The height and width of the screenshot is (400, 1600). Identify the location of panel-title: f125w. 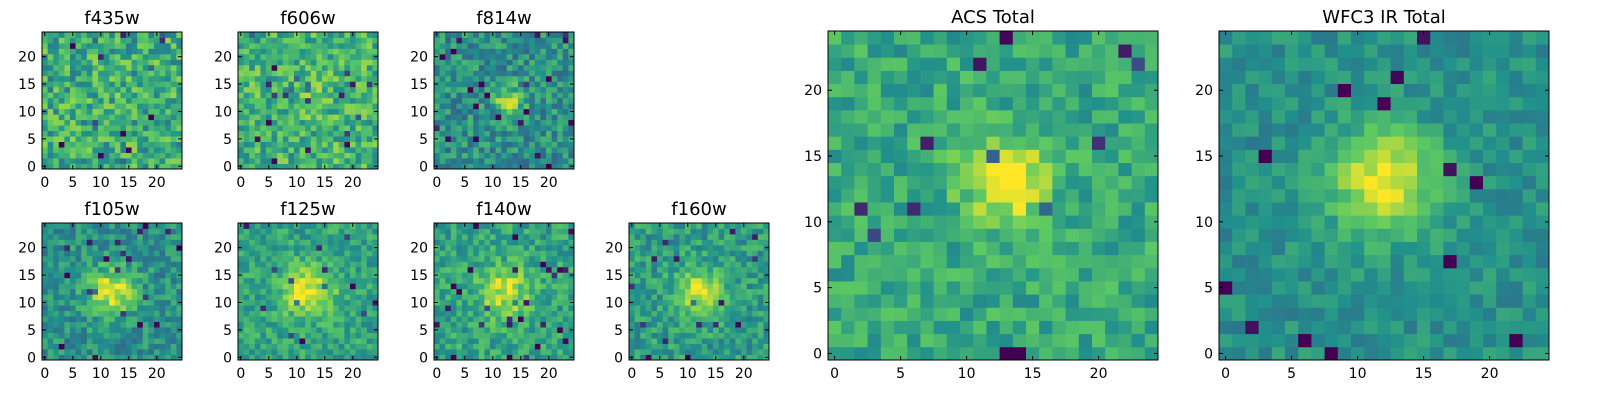
(307, 209).